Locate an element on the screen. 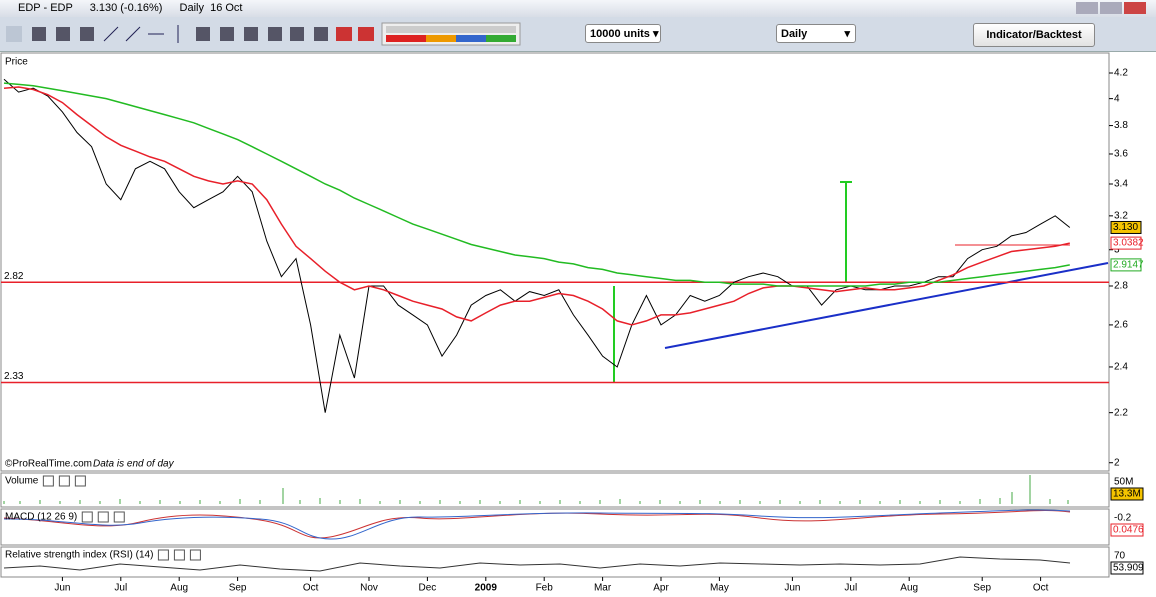  x-tick-label: Mar is located at coordinates (603, 588).